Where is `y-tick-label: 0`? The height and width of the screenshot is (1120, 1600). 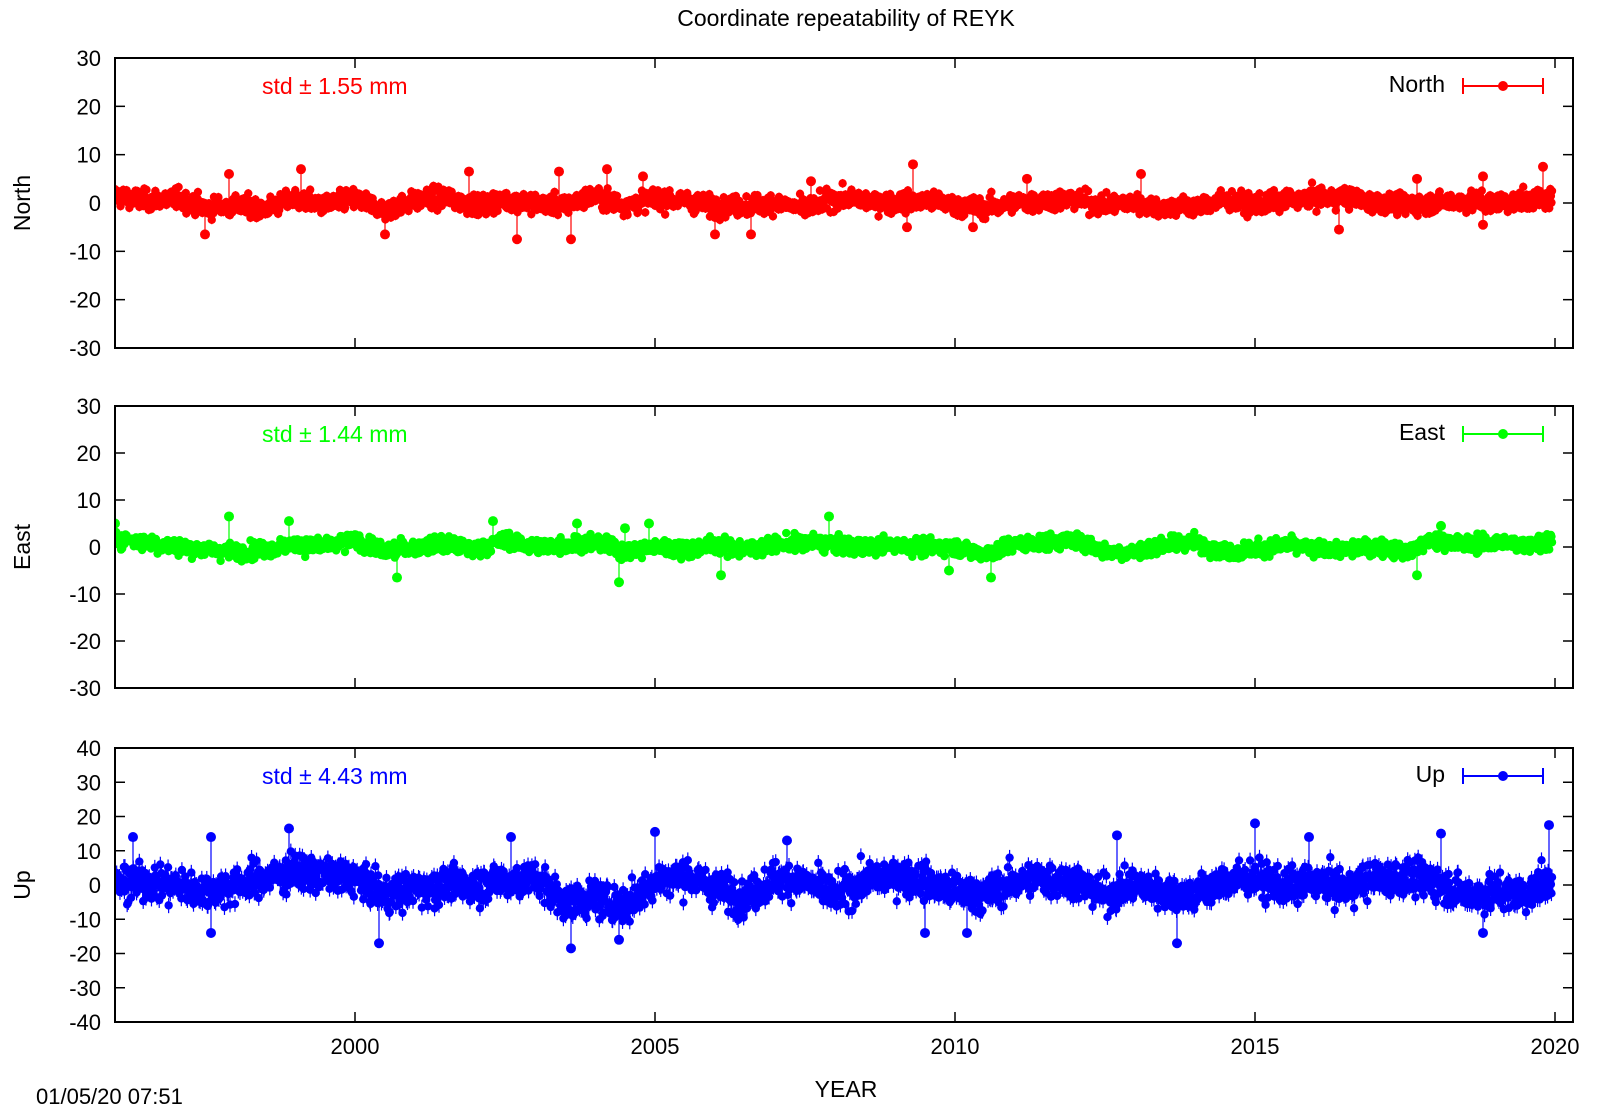 y-tick-label: 0 is located at coordinates (95, 203).